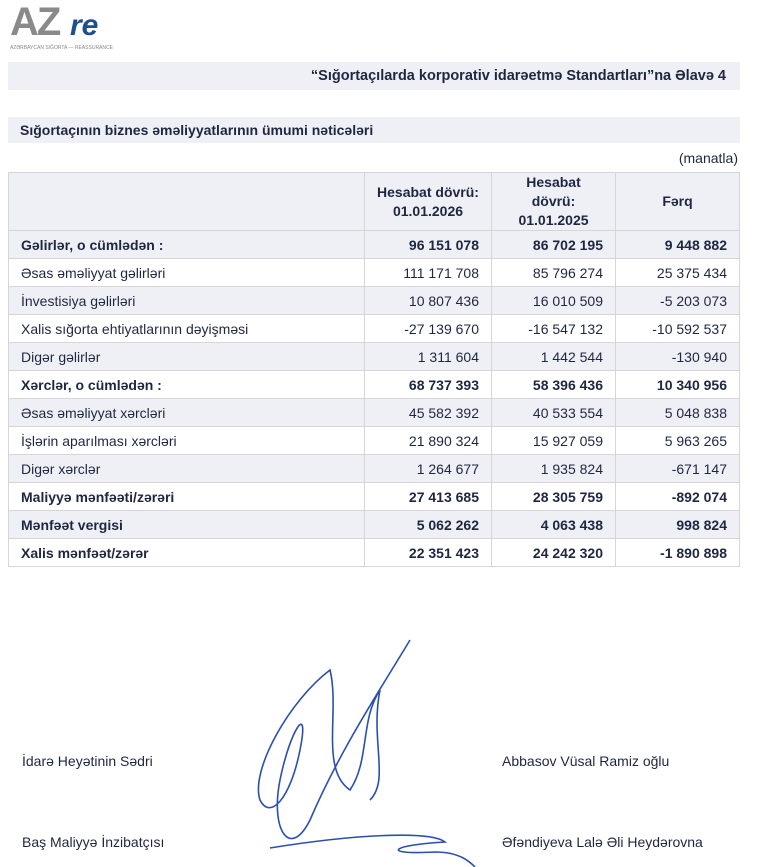 The height and width of the screenshot is (867, 760). What do you see at coordinates (553, 272) in the screenshot?
I see `value-2025: 85 796 274` at bounding box center [553, 272].